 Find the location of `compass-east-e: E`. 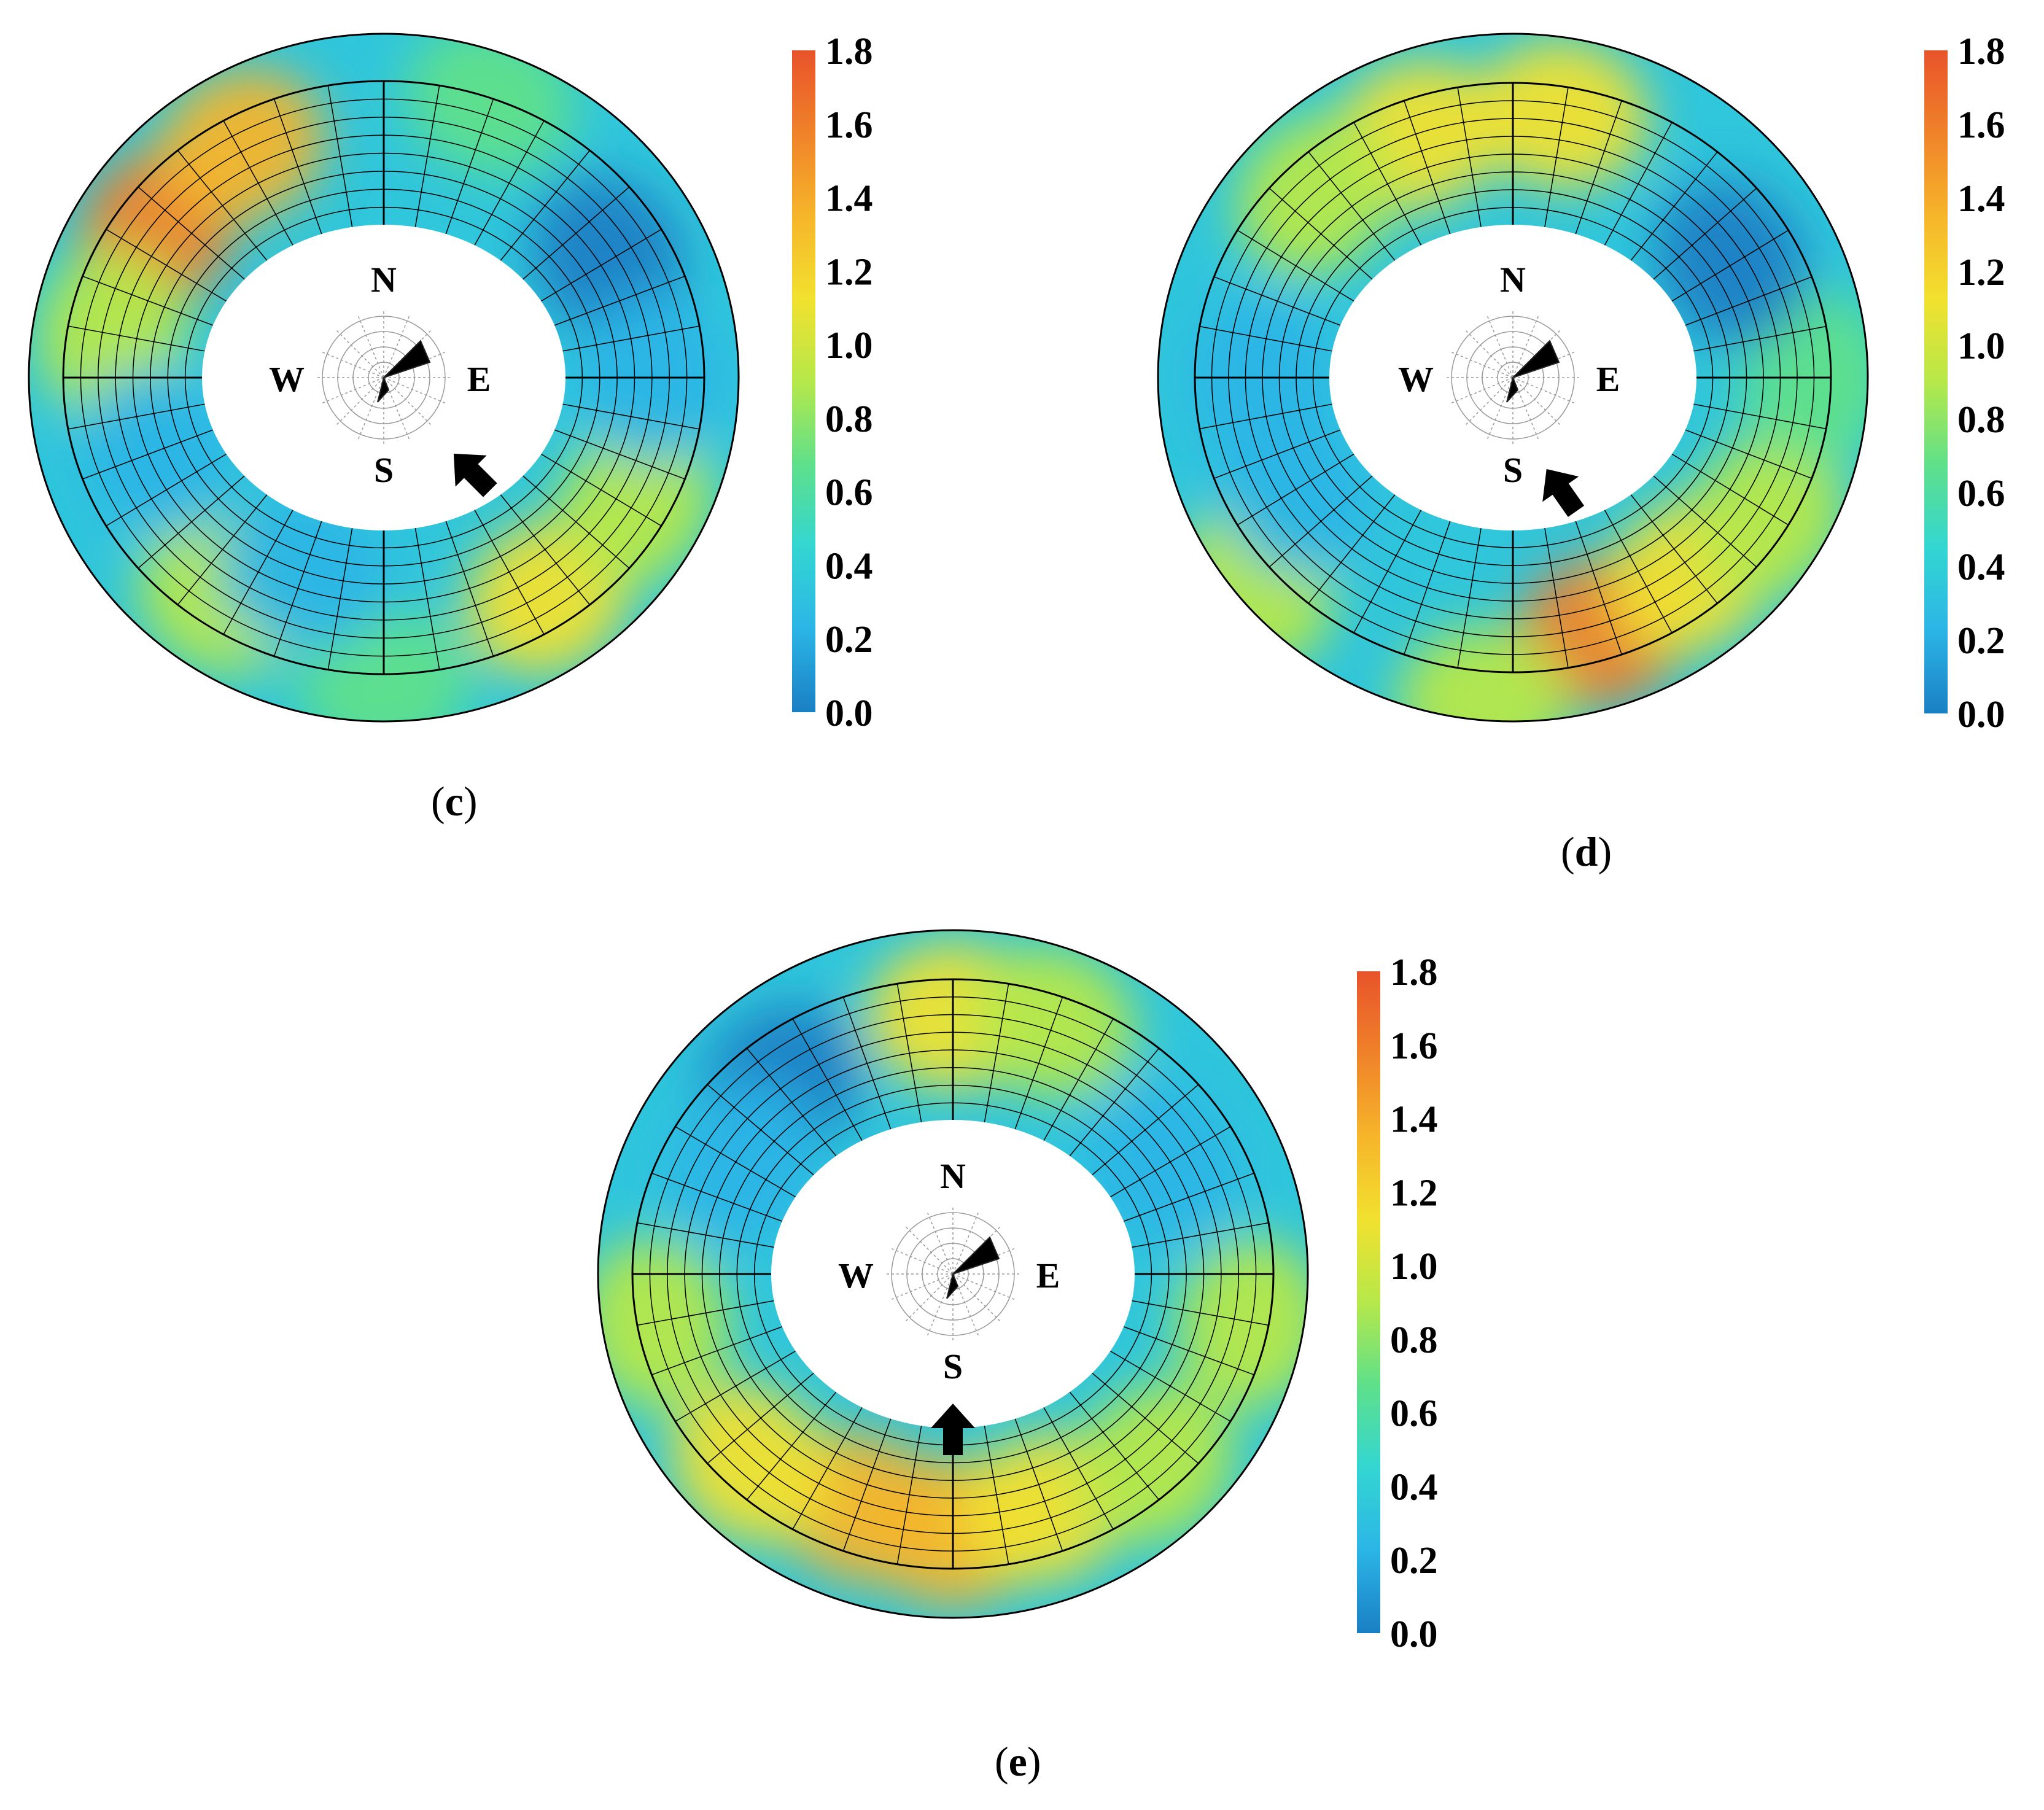

compass-east-e: E is located at coordinates (1048, 1275).